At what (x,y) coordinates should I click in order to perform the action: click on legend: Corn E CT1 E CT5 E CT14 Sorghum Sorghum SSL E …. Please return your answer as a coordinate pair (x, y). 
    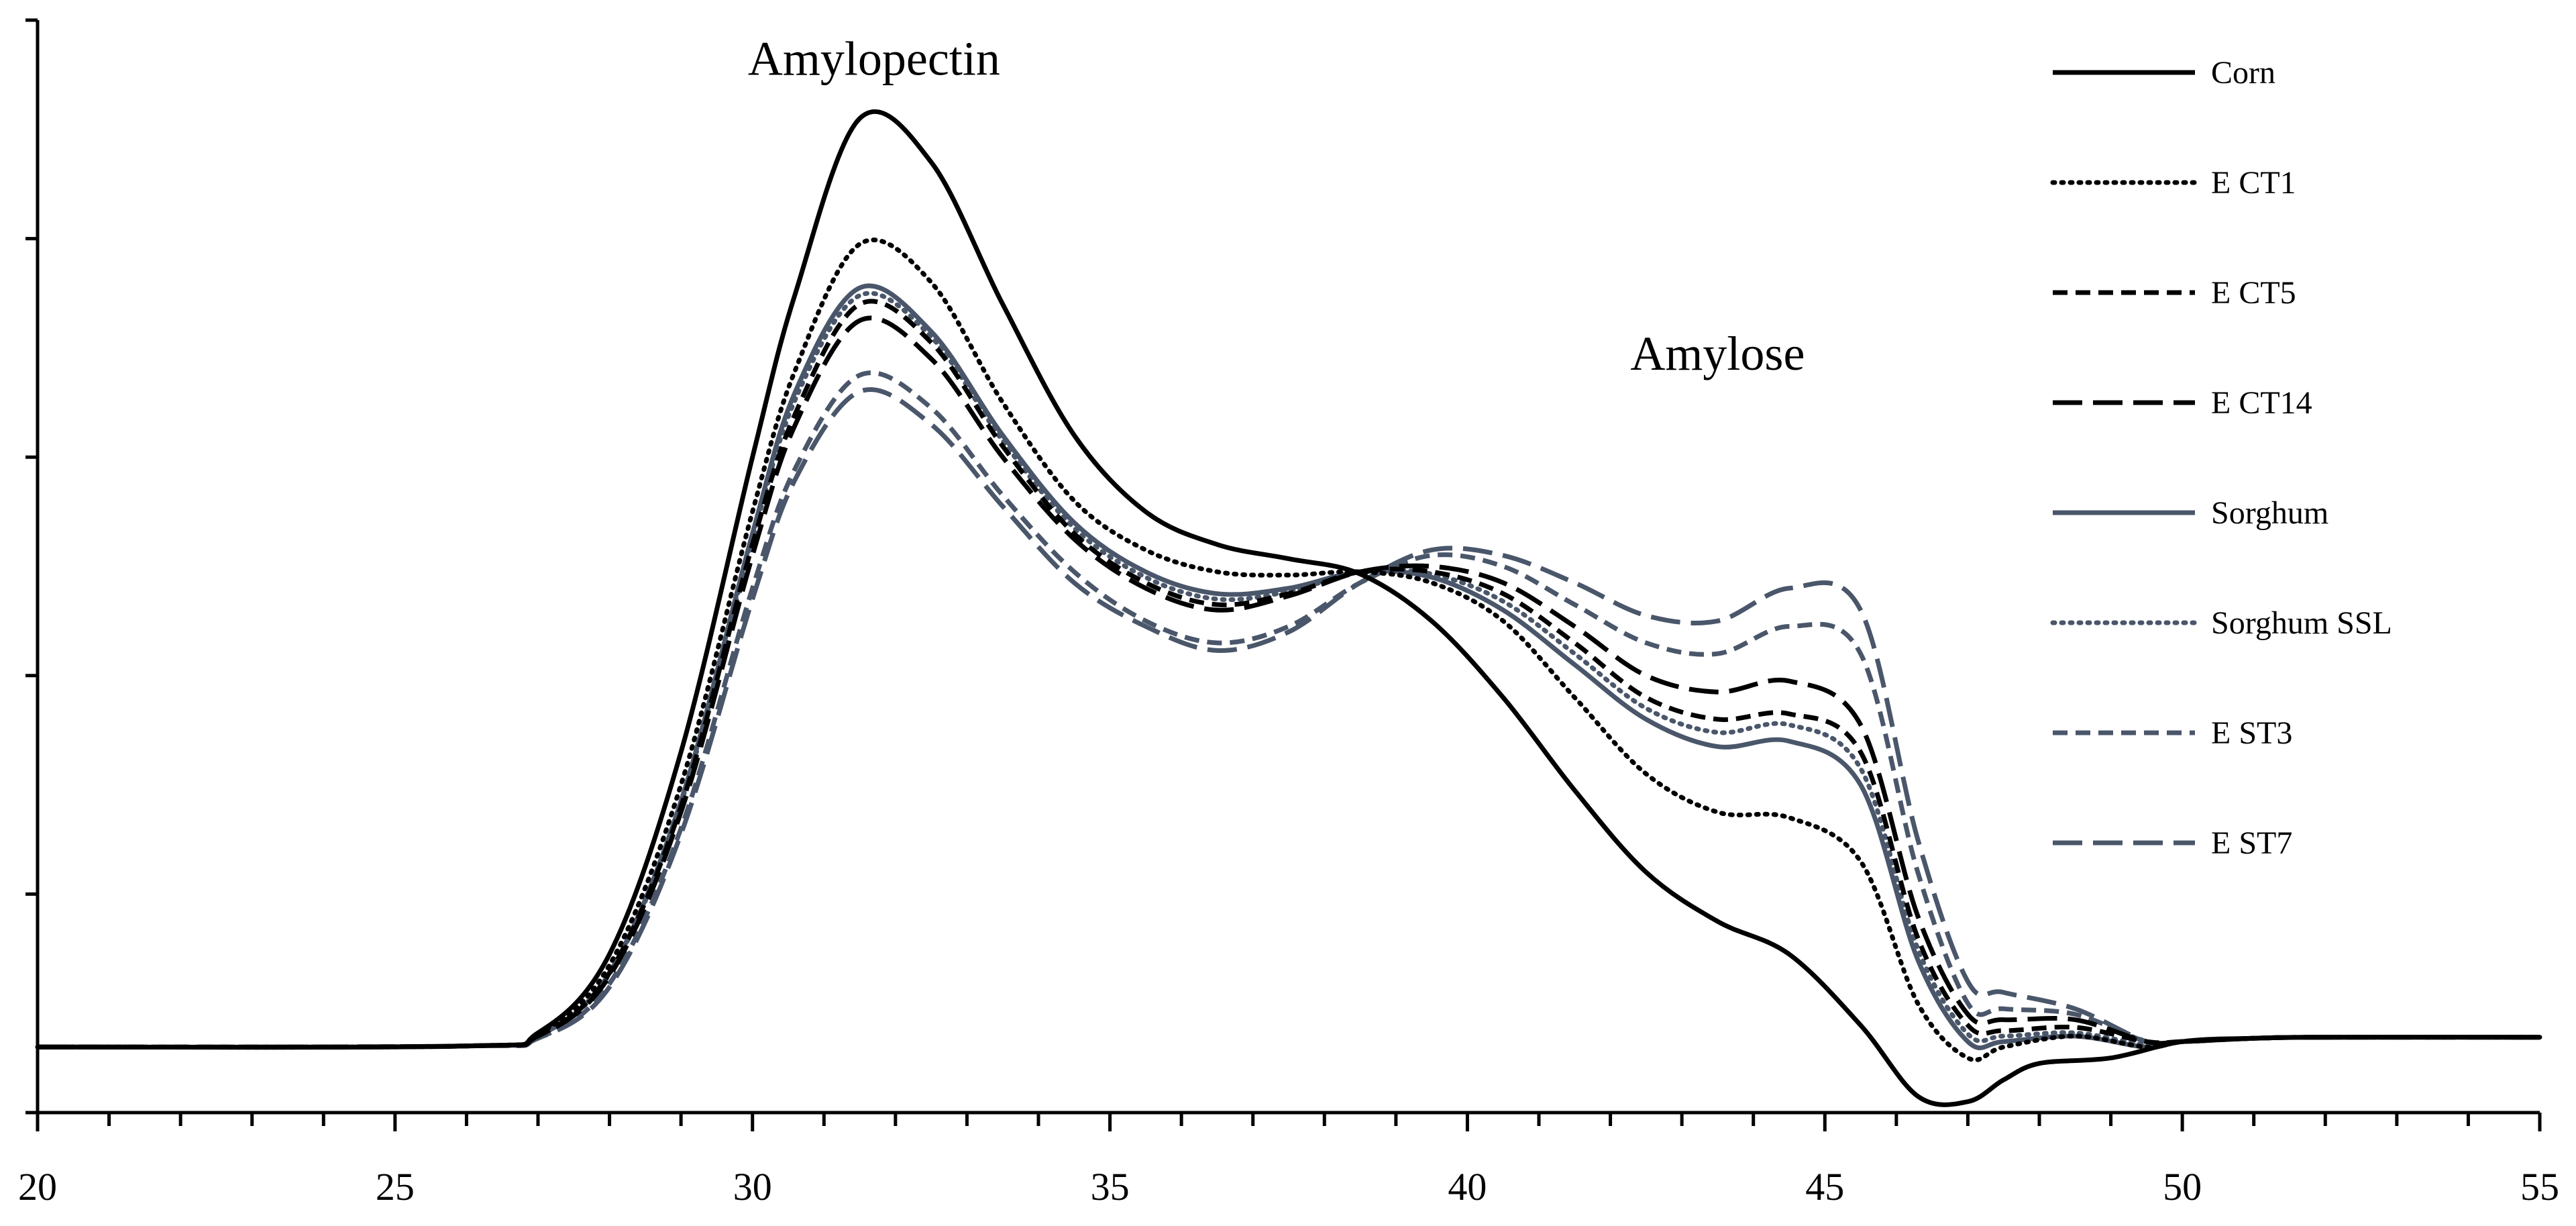
    Looking at the image, I should click on (2221, 458).